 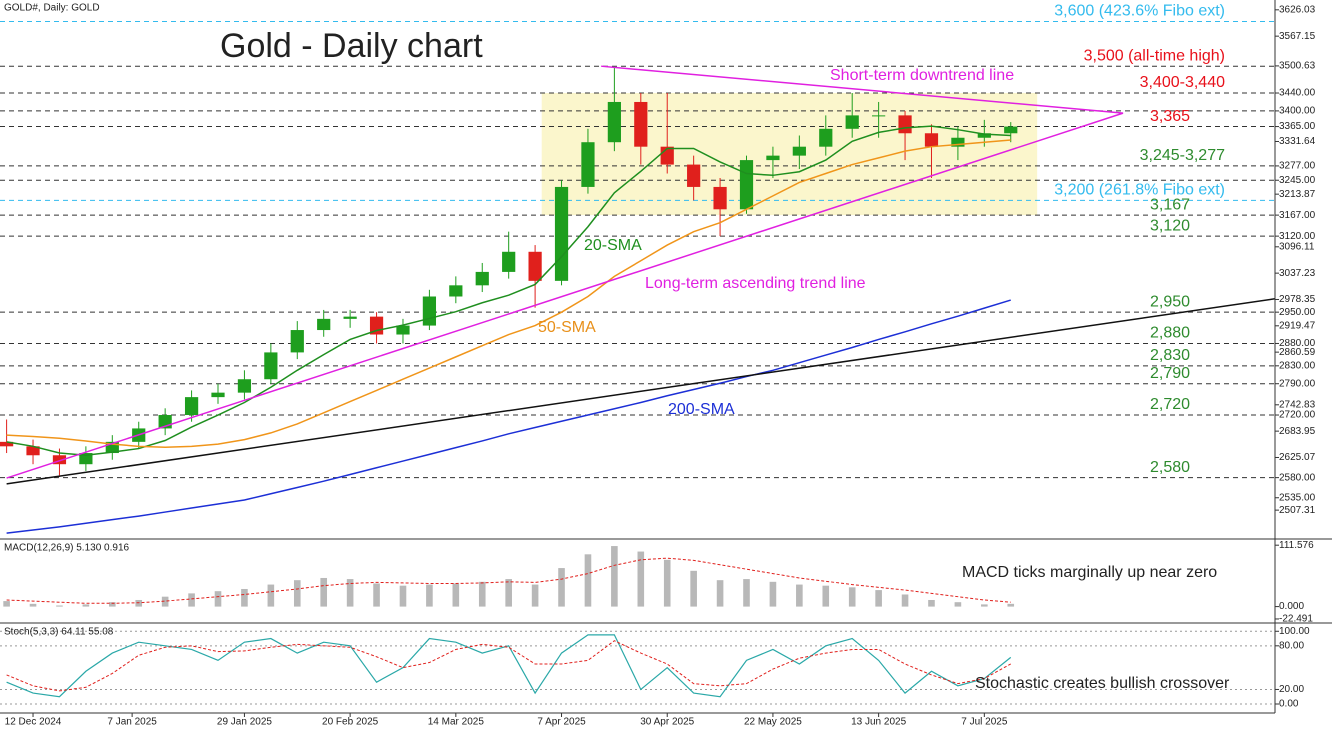 I want to click on y-tick-label: 2978.35, so click(x=1297, y=299).